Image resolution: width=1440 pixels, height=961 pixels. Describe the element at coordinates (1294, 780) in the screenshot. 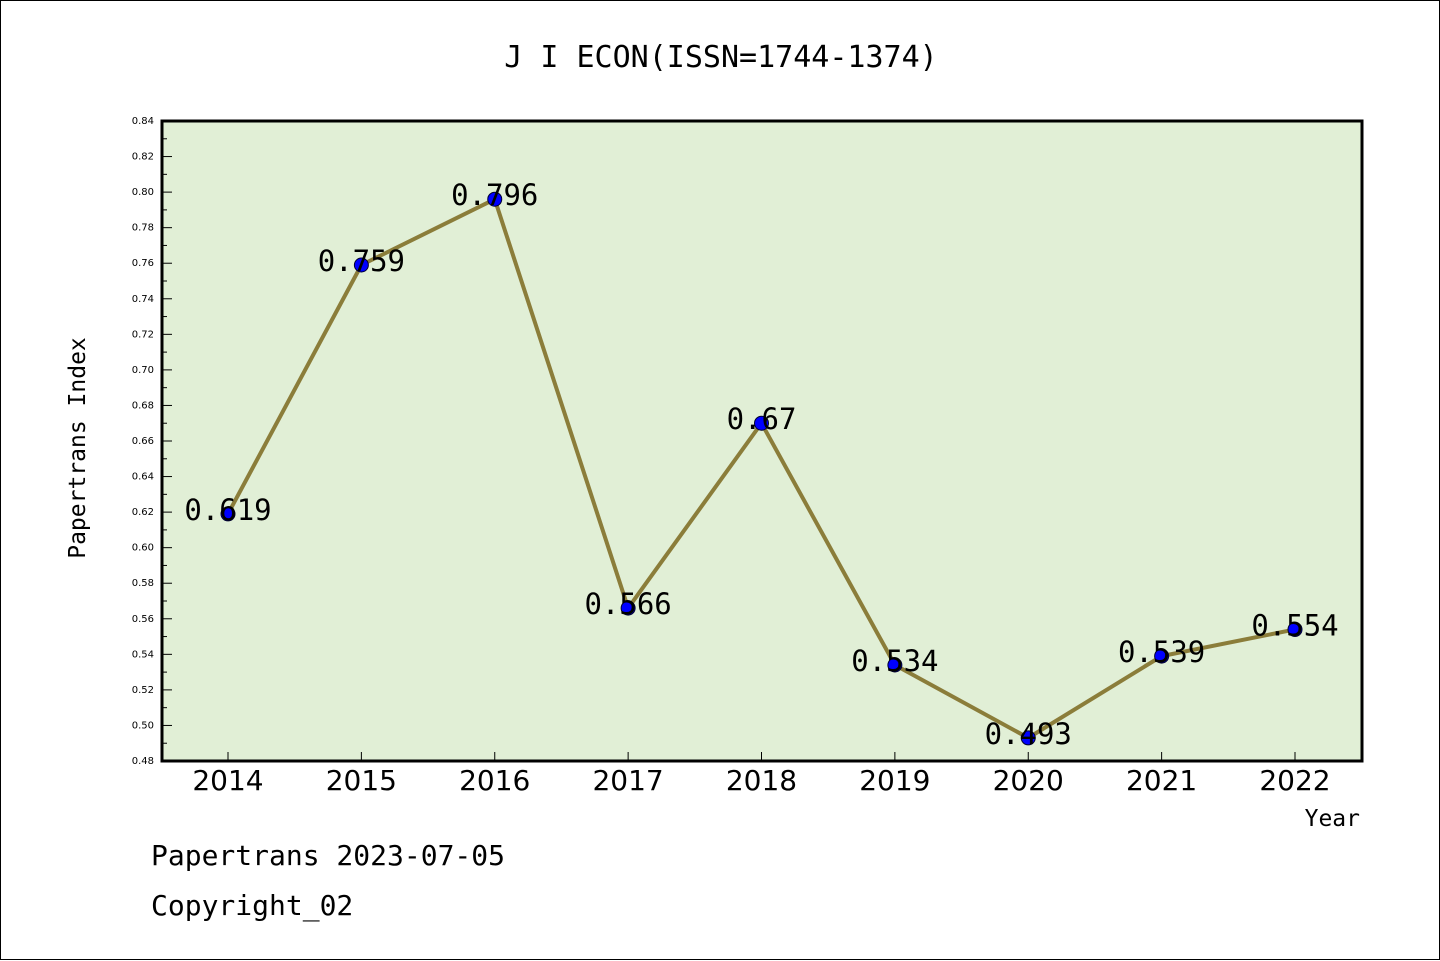

I see `x-tick-label: 2022` at that location.